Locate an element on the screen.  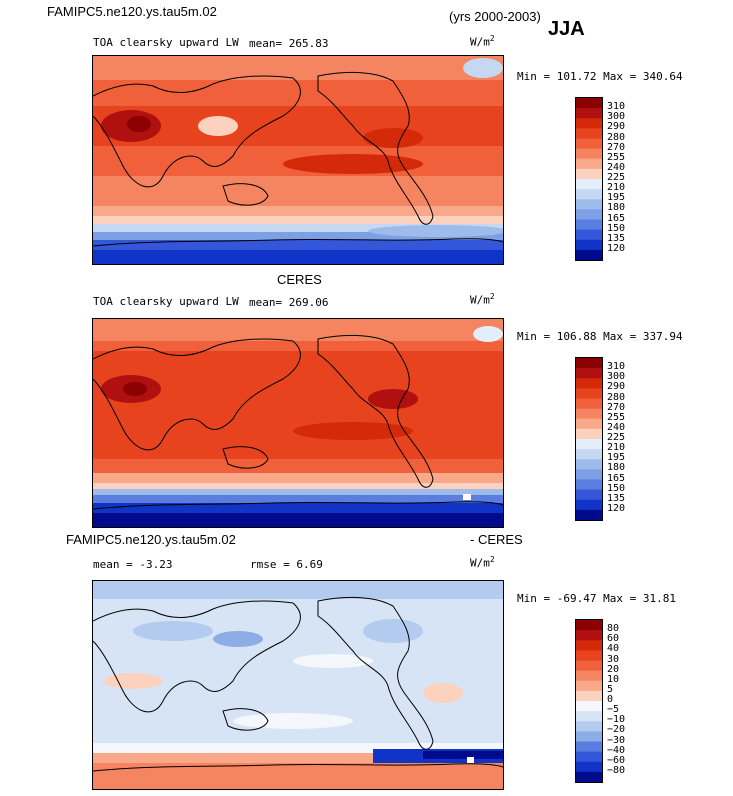
season-label: JJA is located at coordinates (566, 29).